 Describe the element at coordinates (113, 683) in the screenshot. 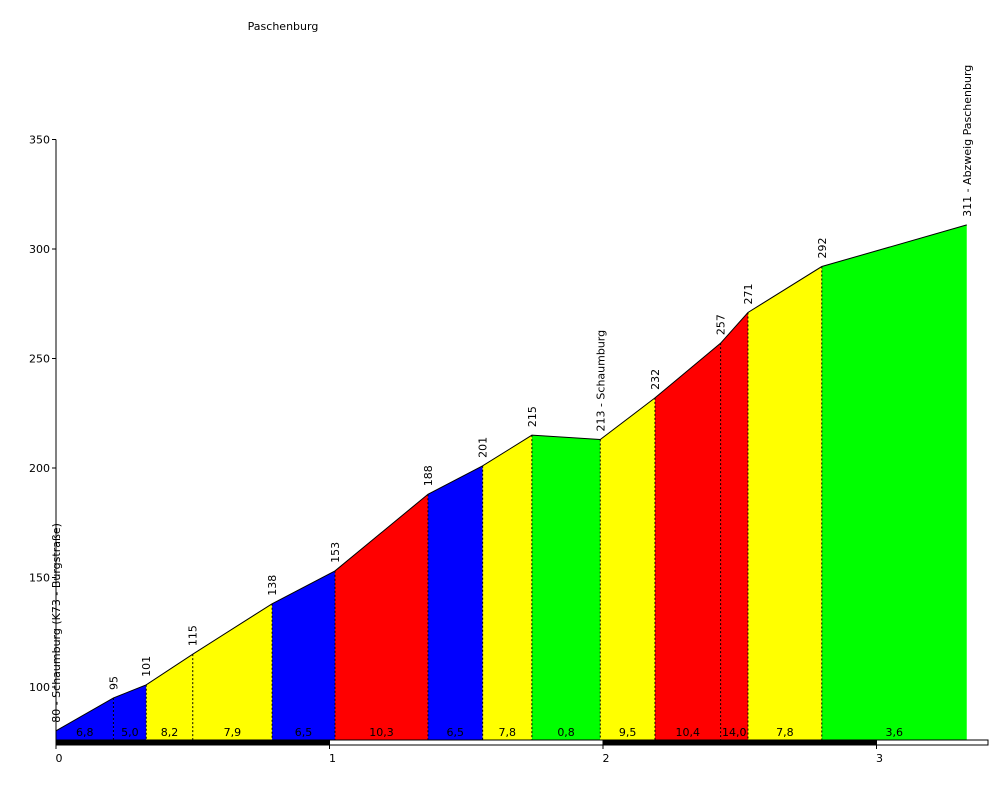

I see `elevation-label: 95` at that location.